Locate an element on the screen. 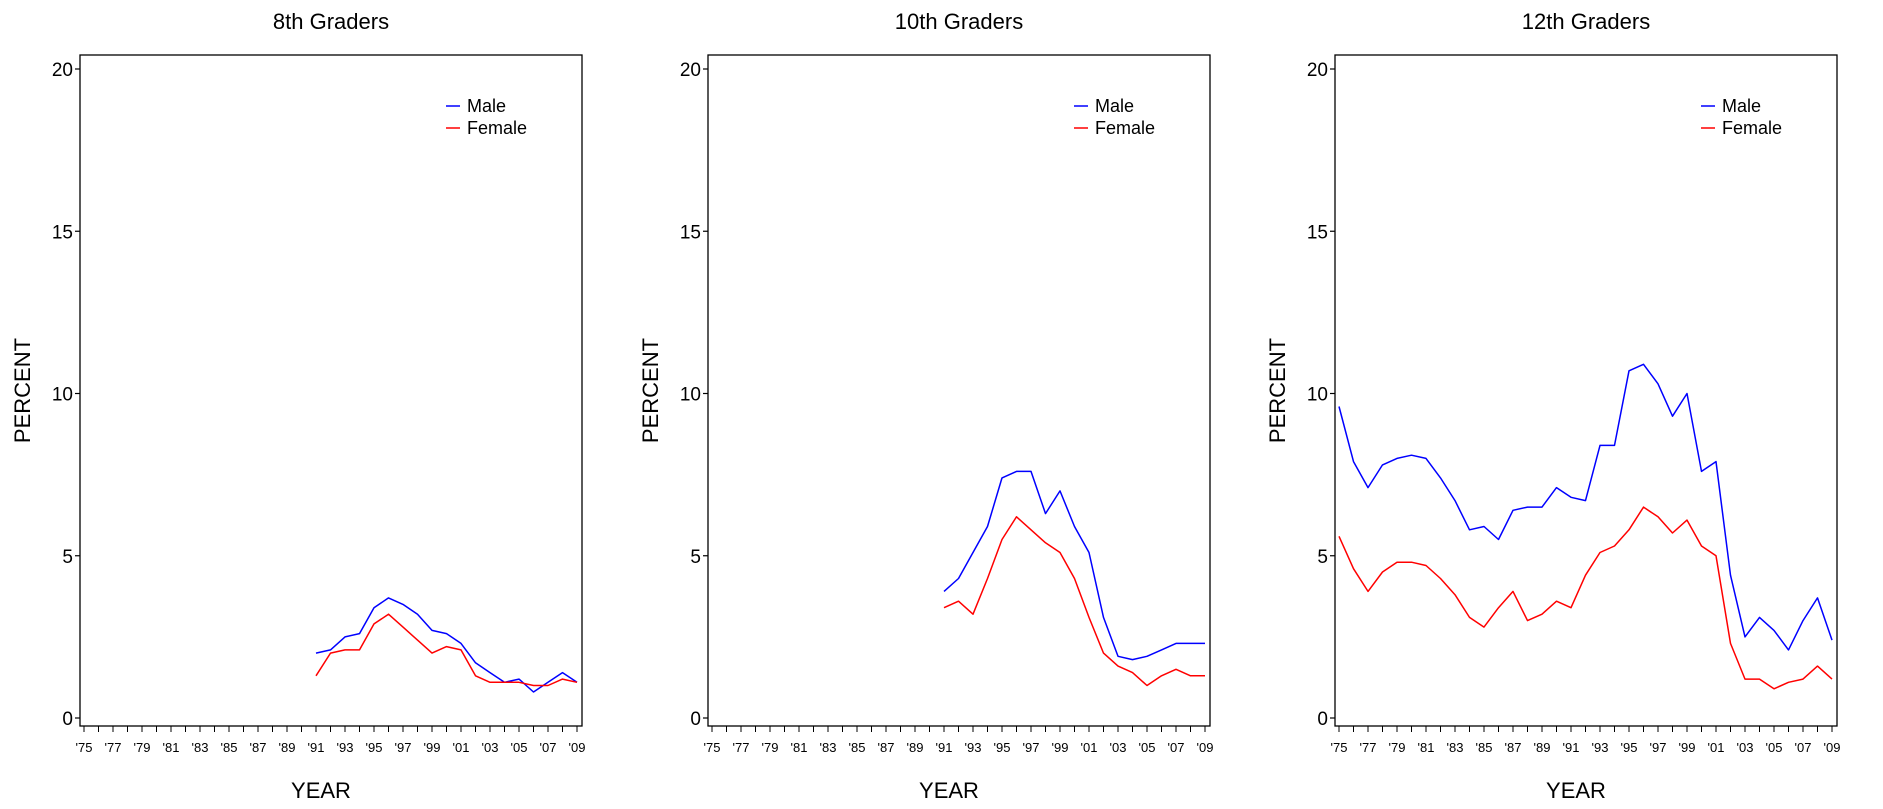 The width and height of the screenshot is (1883, 809). chart-title: 12th Graders is located at coordinates (1586, 21).